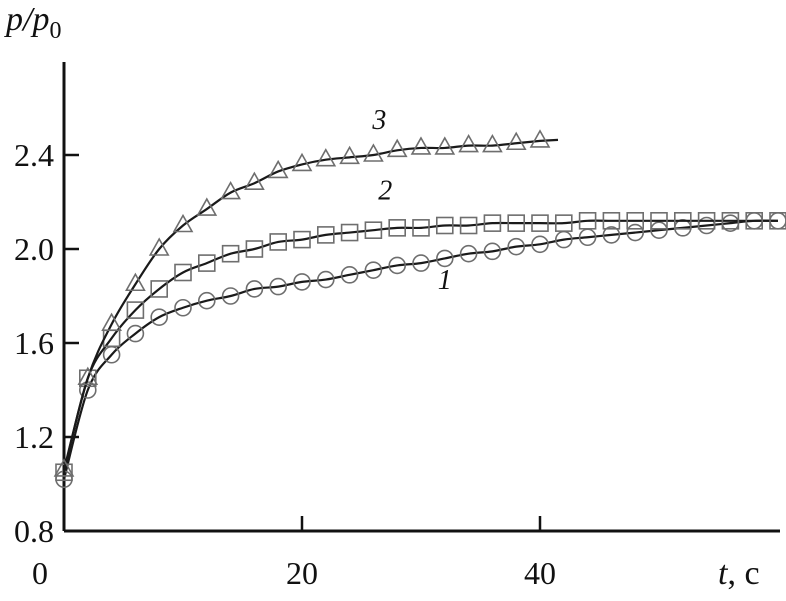  Describe the element at coordinates (445, 280) in the screenshot. I see `curve-label-1: 1` at that location.